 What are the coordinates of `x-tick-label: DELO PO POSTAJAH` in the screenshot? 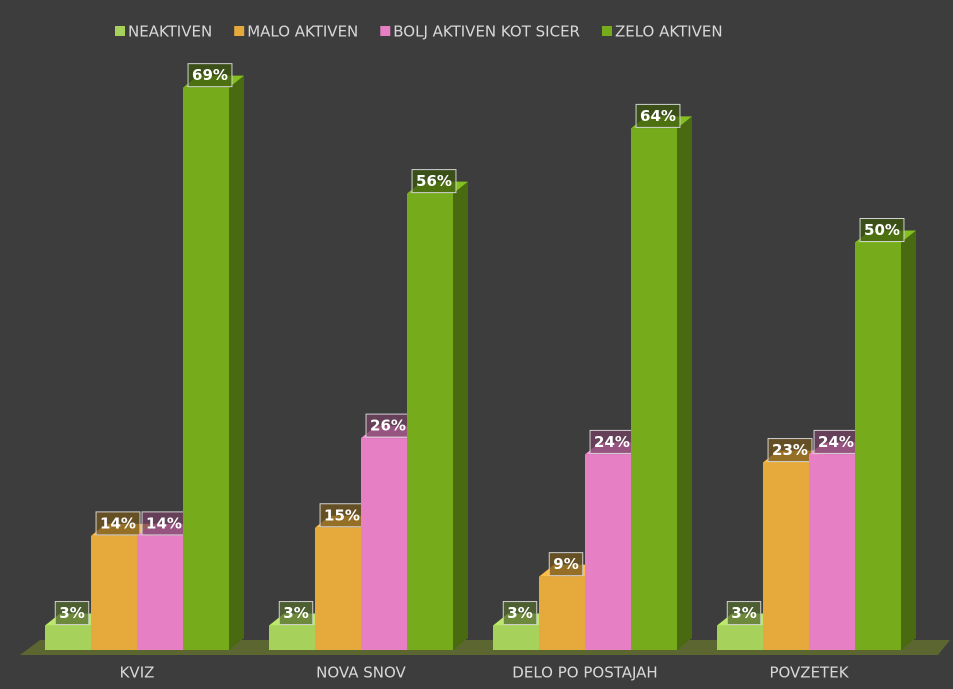 It's located at (584, 673).